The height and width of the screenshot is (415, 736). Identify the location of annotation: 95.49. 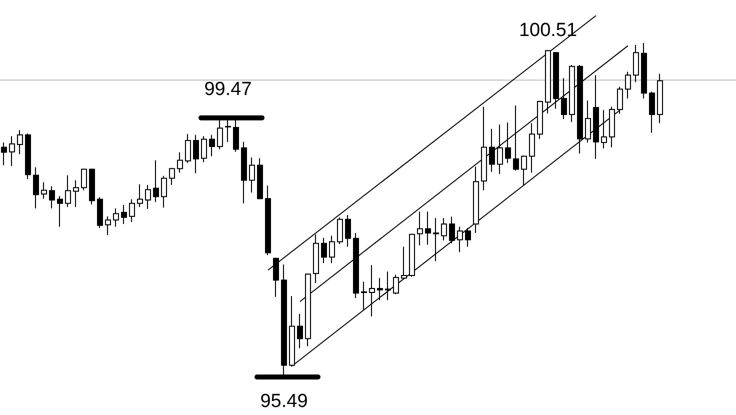
(284, 401).